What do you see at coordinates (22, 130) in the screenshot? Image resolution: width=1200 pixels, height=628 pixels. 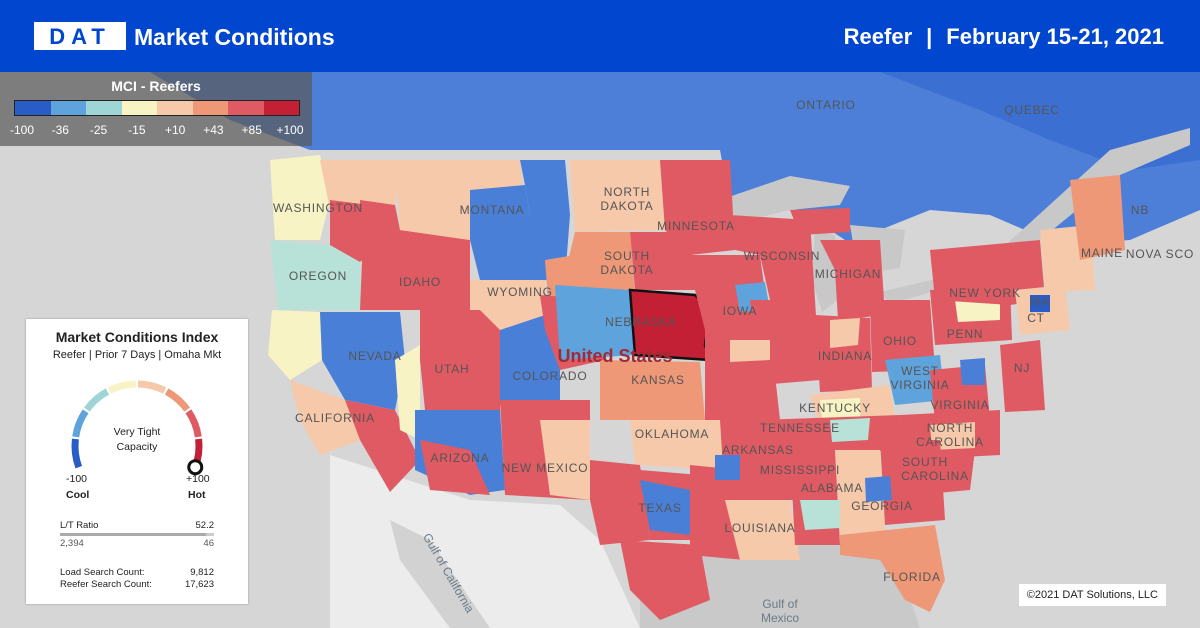 I see `legend-tick: -100` at bounding box center [22, 130].